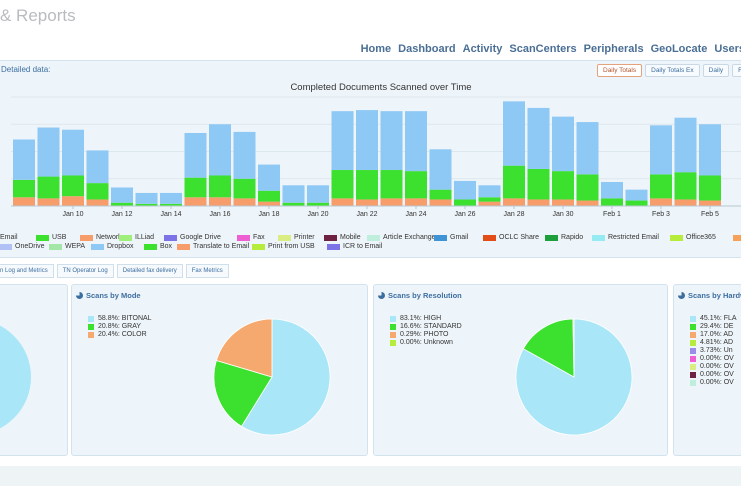 The image size is (741, 486). What do you see at coordinates (426, 335) in the screenshot?
I see `pie-legend-item: 0.29%: PHOTO` at bounding box center [426, 335].